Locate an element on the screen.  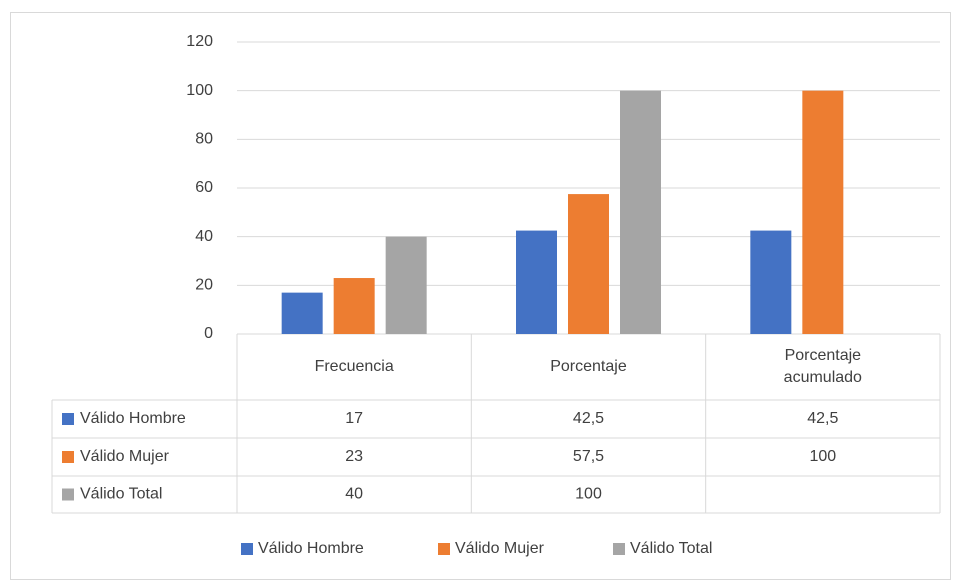
x-tick-label: Porcentaje is located at coordinates (588, 367).